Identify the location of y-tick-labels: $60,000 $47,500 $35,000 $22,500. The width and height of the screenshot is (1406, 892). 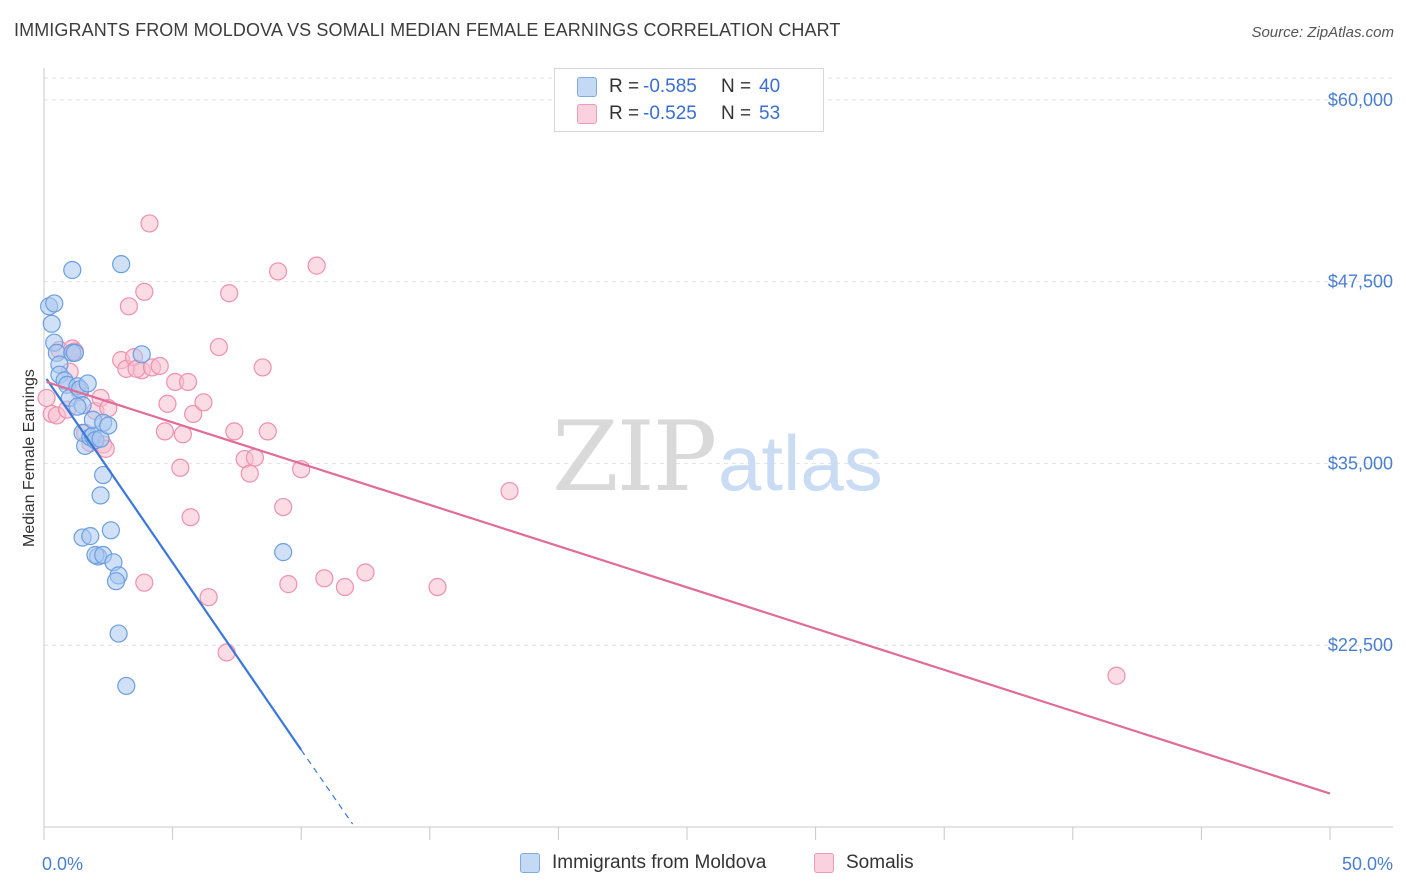
(1360, 372).